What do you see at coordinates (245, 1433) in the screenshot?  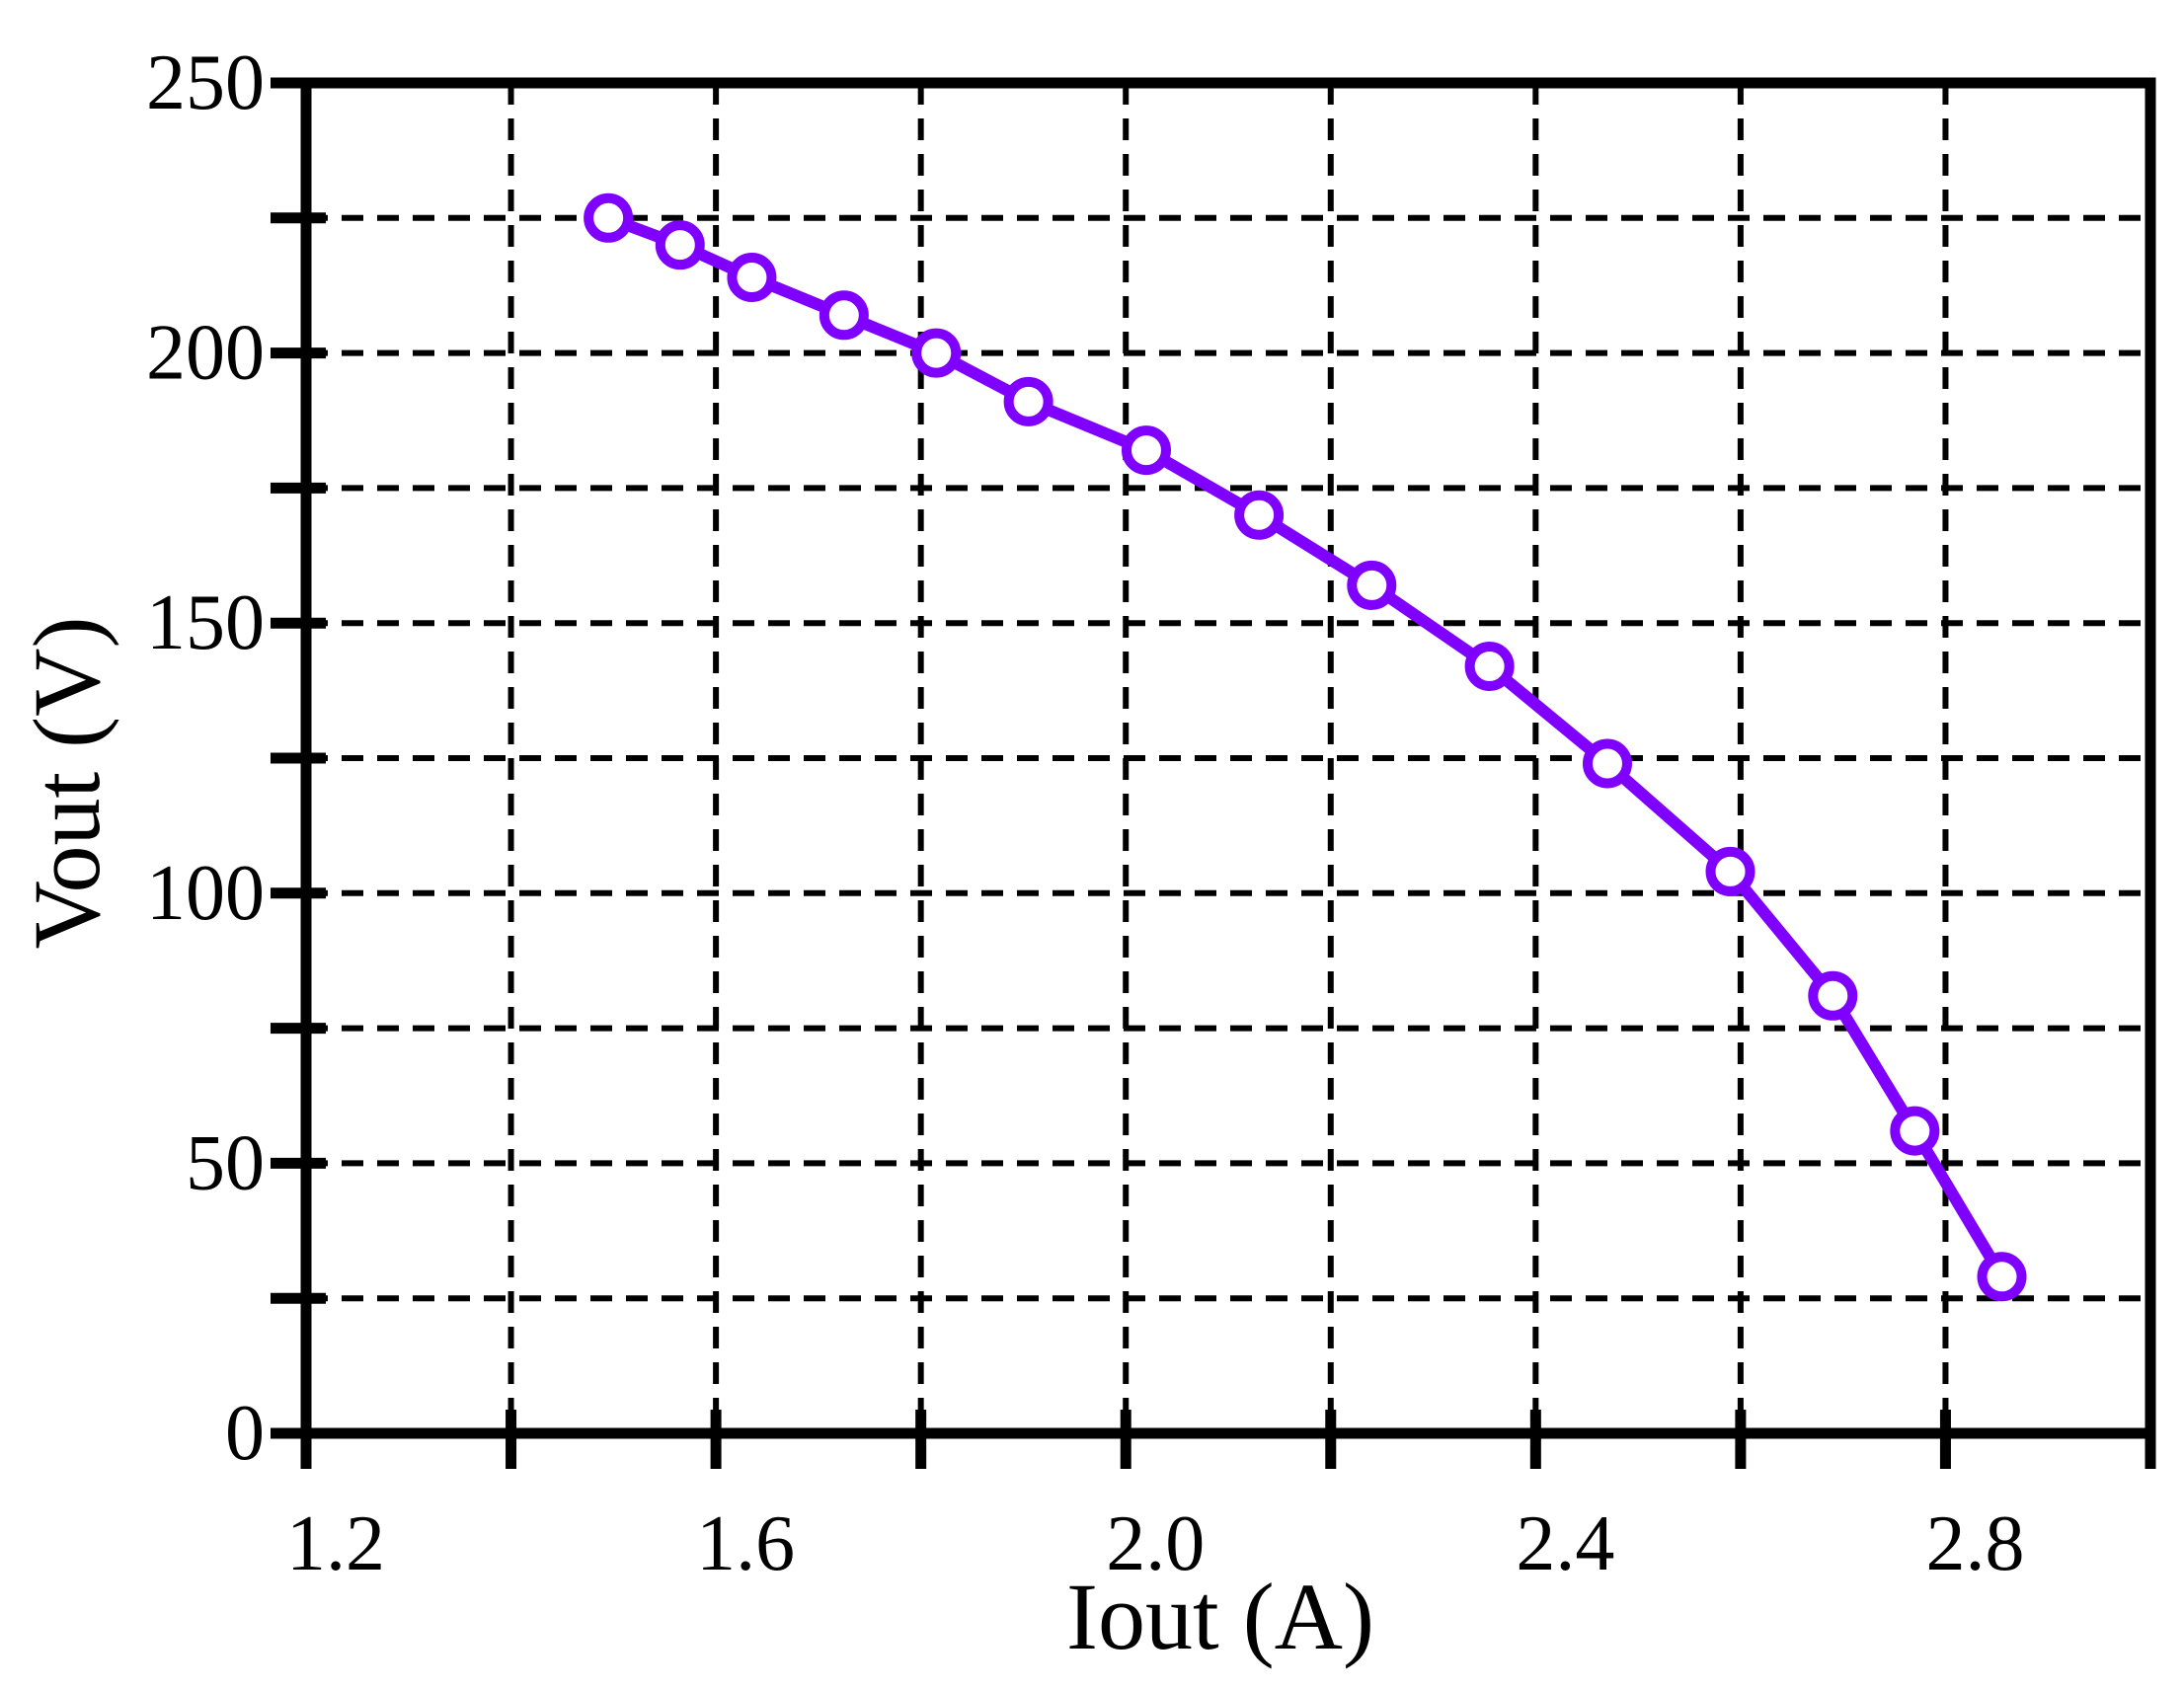 I see `y-tick-label: 0` at bounding box center [245, 1433].